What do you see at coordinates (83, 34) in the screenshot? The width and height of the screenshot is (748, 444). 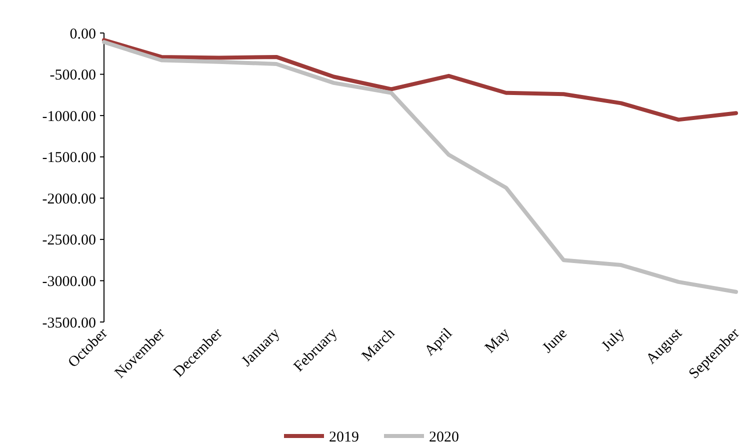 I see `y-tick-label: 0.00` at bounding box center [83, 34].